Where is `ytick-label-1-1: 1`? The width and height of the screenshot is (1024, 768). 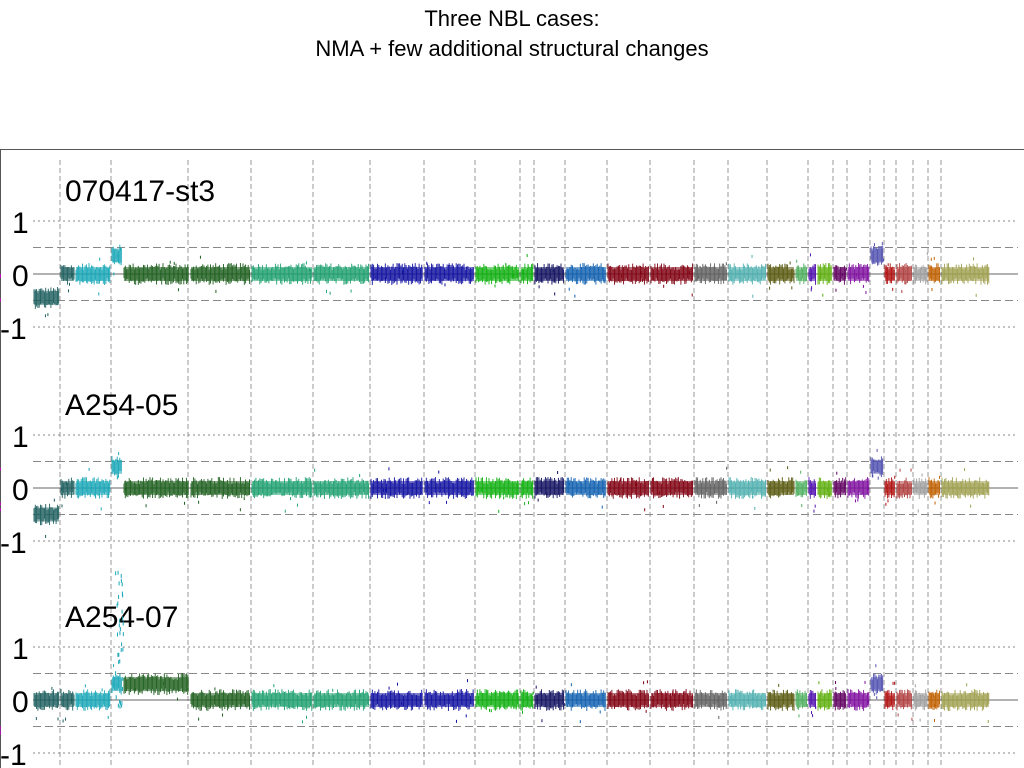
ytick-label-1-1: 1 is located at coordinates (20, 223).